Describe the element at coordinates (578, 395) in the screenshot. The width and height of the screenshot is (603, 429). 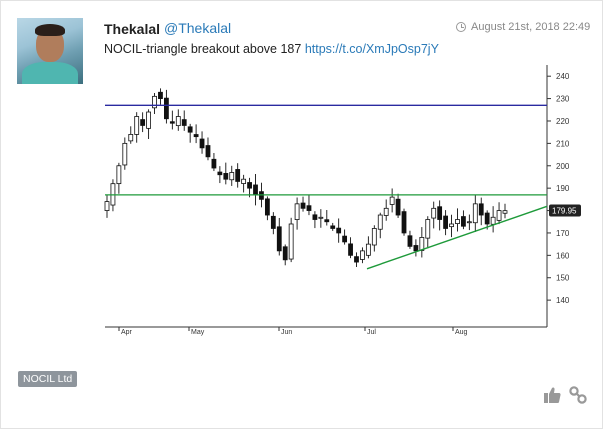
I see `link-icon` at that location.